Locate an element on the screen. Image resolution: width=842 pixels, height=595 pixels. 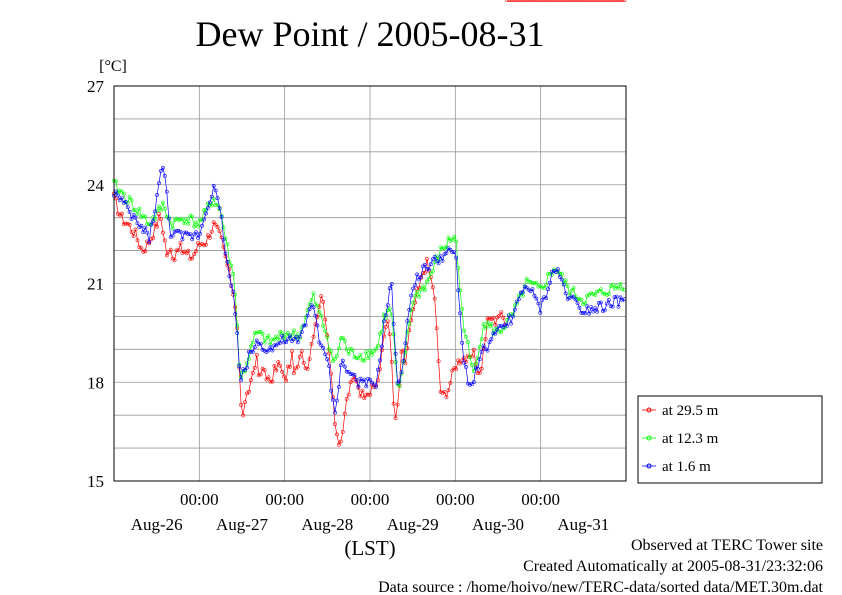
legend-label: at 12.3 m is located at coordinates (690, 439).